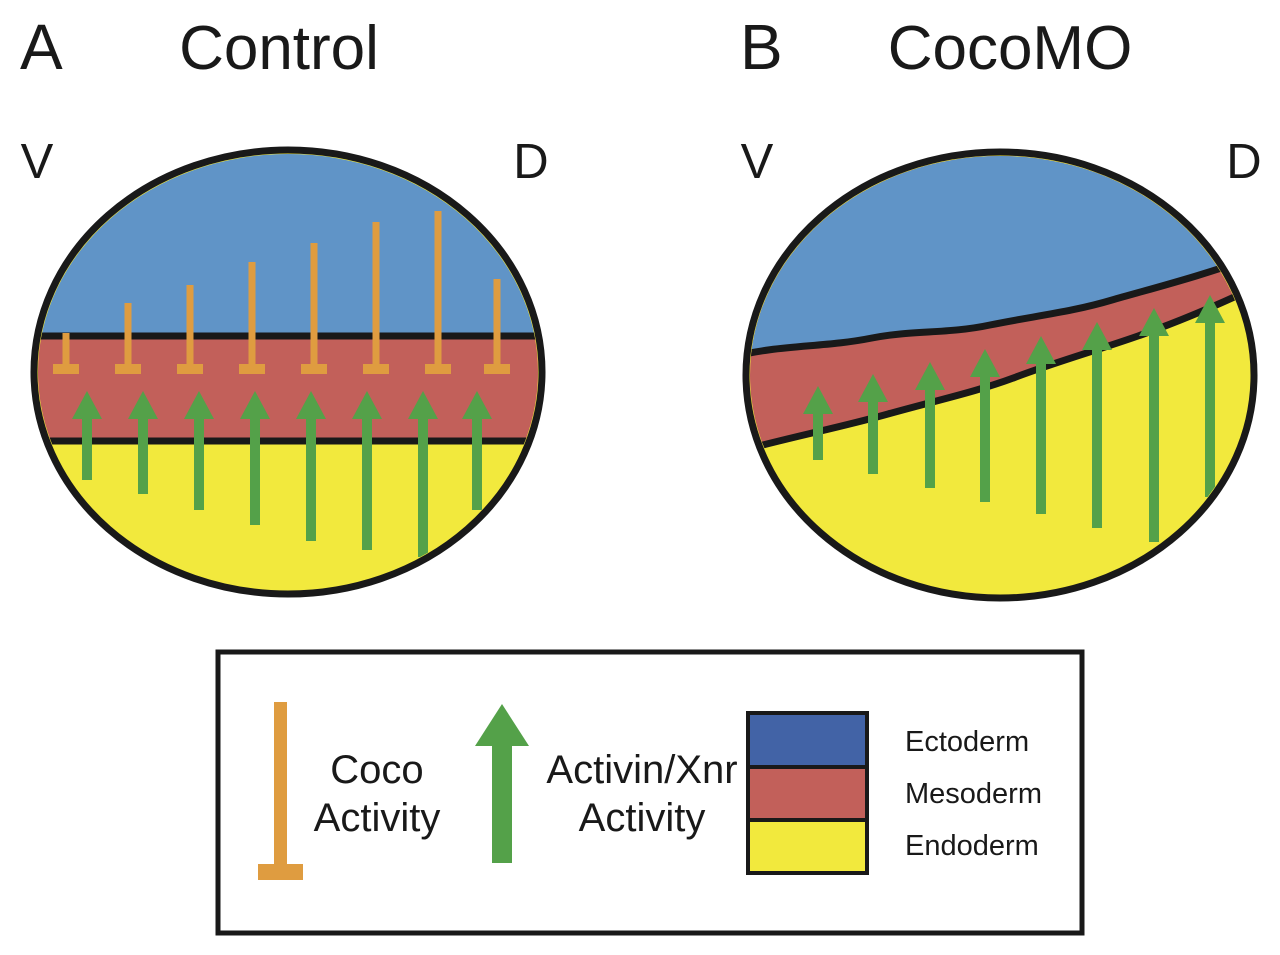 This screenshot has width=1280, height=955. Describe the element at coordinates (807, 740) in the screenshot. I see `ectoderm-swatch` at that location.